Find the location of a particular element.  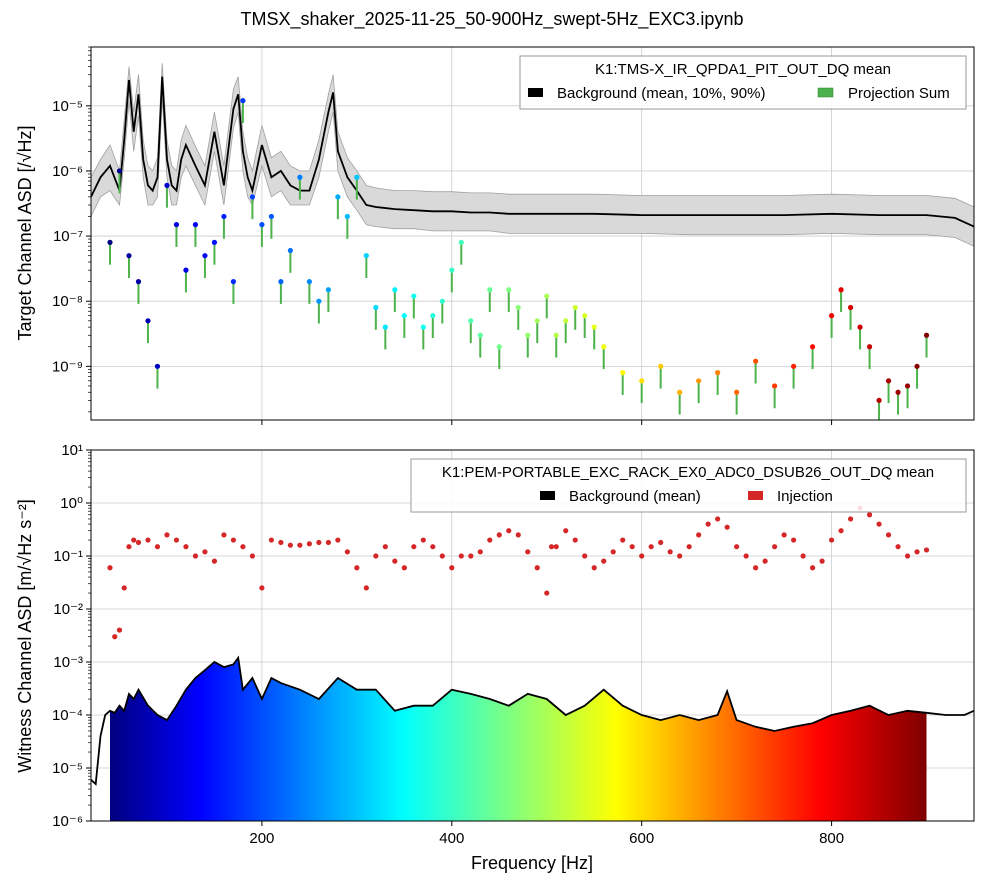

legend-swatch-injection is located at coordinates (755, 495).